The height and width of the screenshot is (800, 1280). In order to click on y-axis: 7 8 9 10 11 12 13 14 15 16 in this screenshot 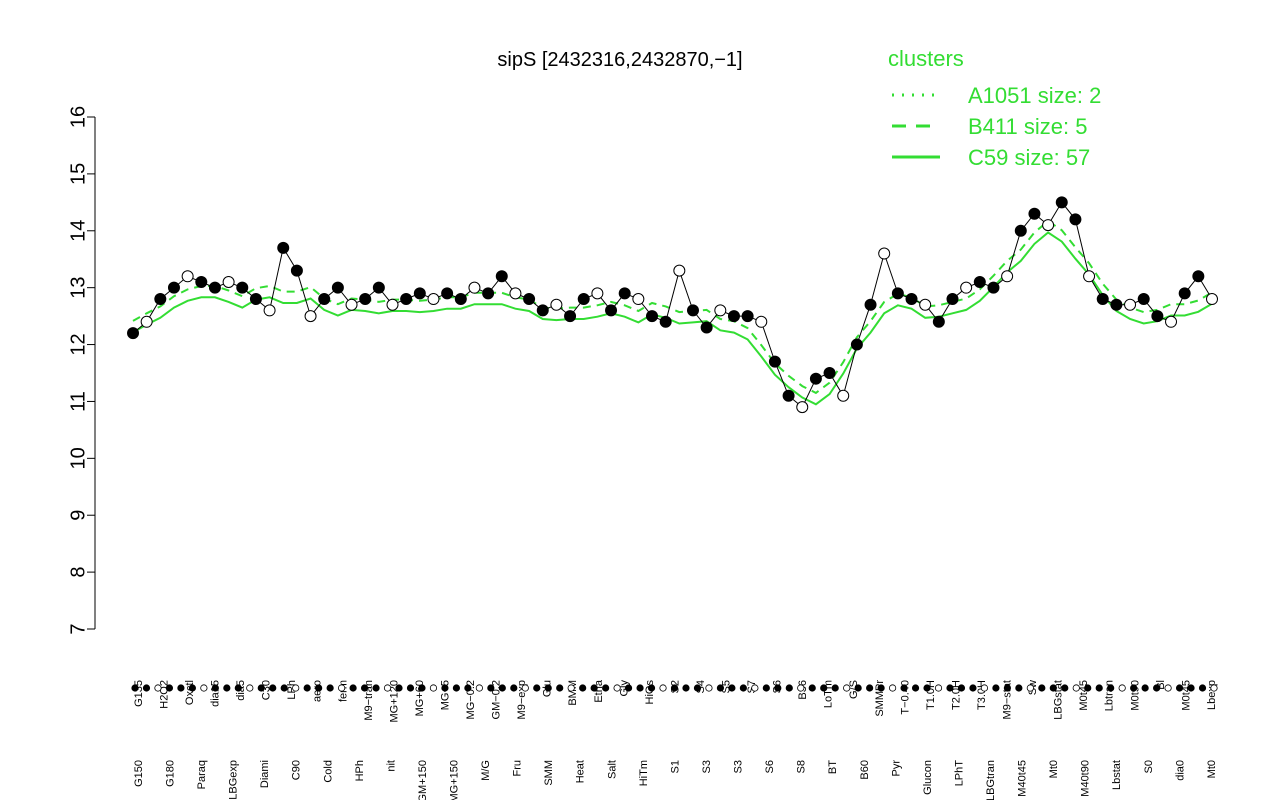, I will do `click(81, 370)`.